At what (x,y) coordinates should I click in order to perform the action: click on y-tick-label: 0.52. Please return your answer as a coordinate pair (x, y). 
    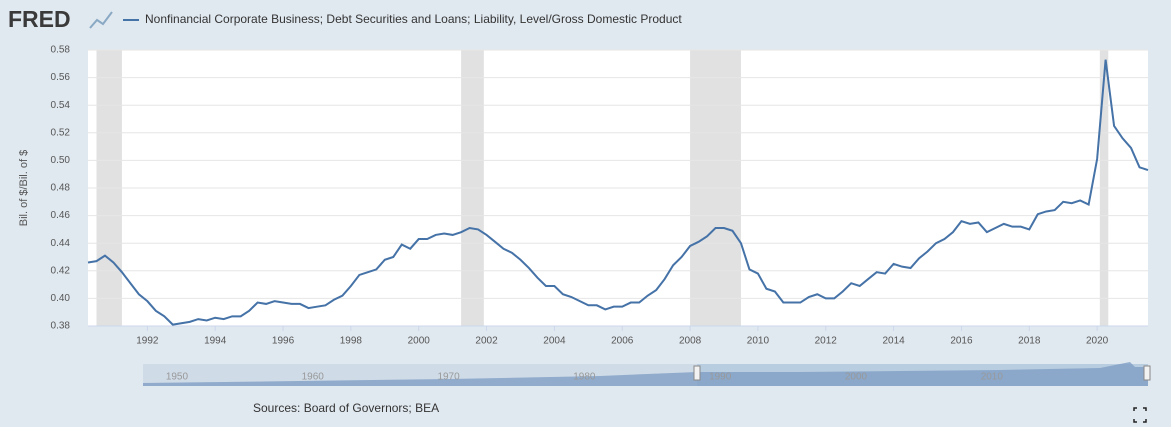
    Looking at the image, I should click on (61, 132).